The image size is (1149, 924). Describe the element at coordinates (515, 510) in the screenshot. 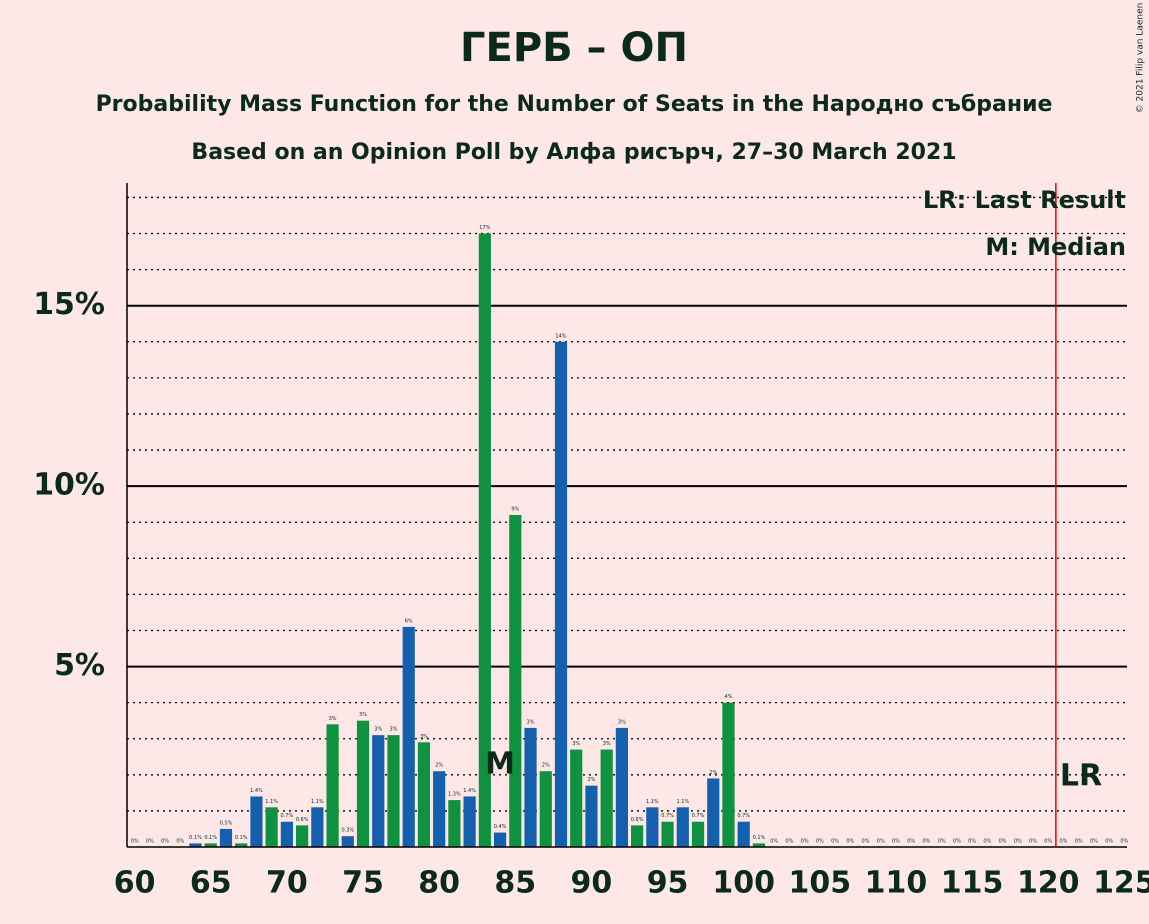

I see `value-label: 9%` at that location.